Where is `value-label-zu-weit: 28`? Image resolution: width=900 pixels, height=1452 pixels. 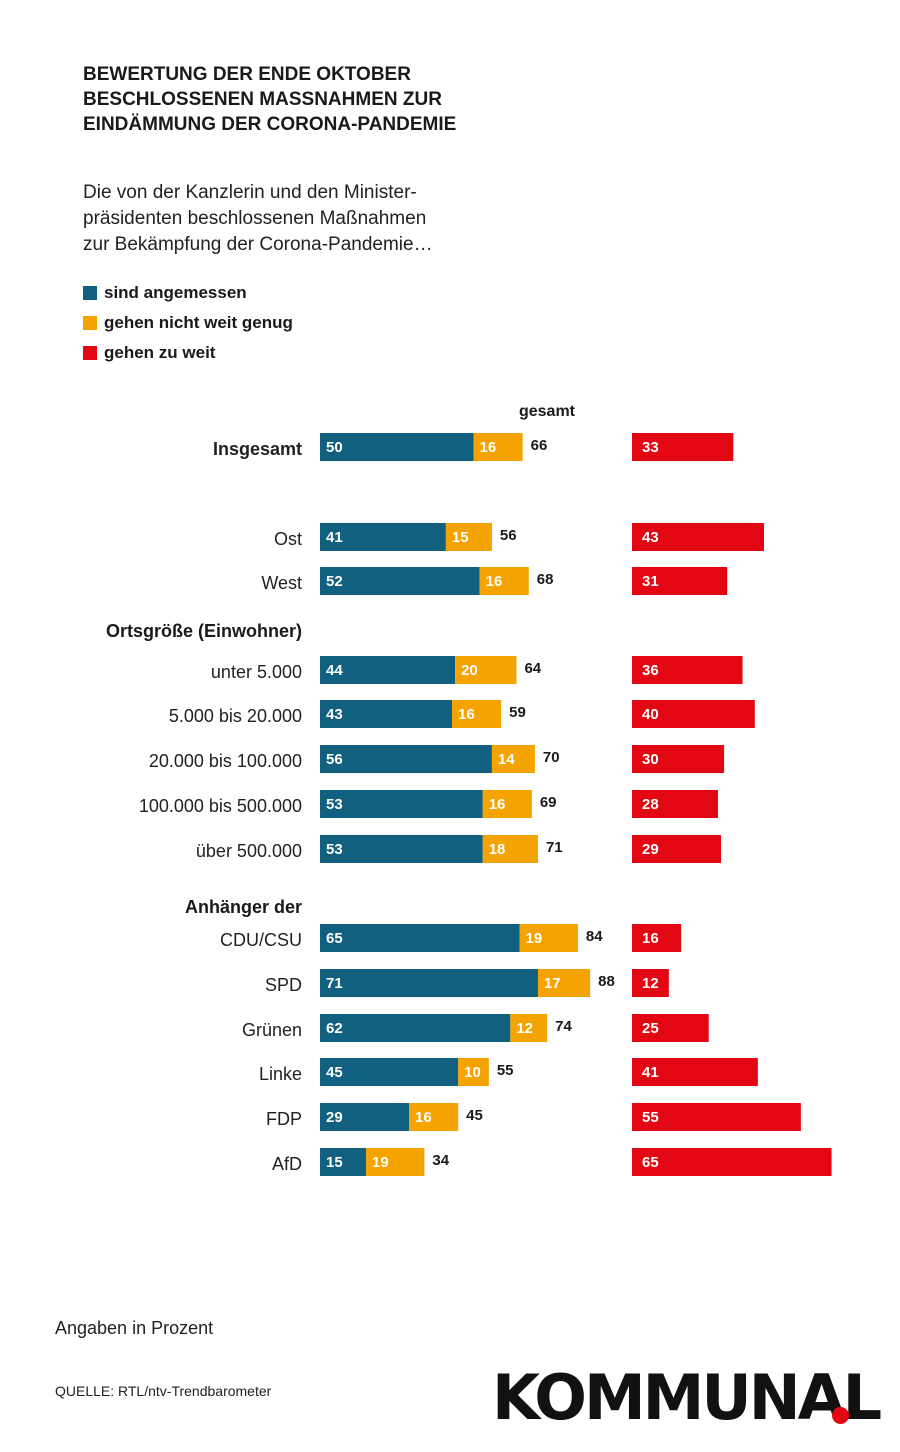
value-label-zu-weit: 28 is located at coordinates (650, 804).